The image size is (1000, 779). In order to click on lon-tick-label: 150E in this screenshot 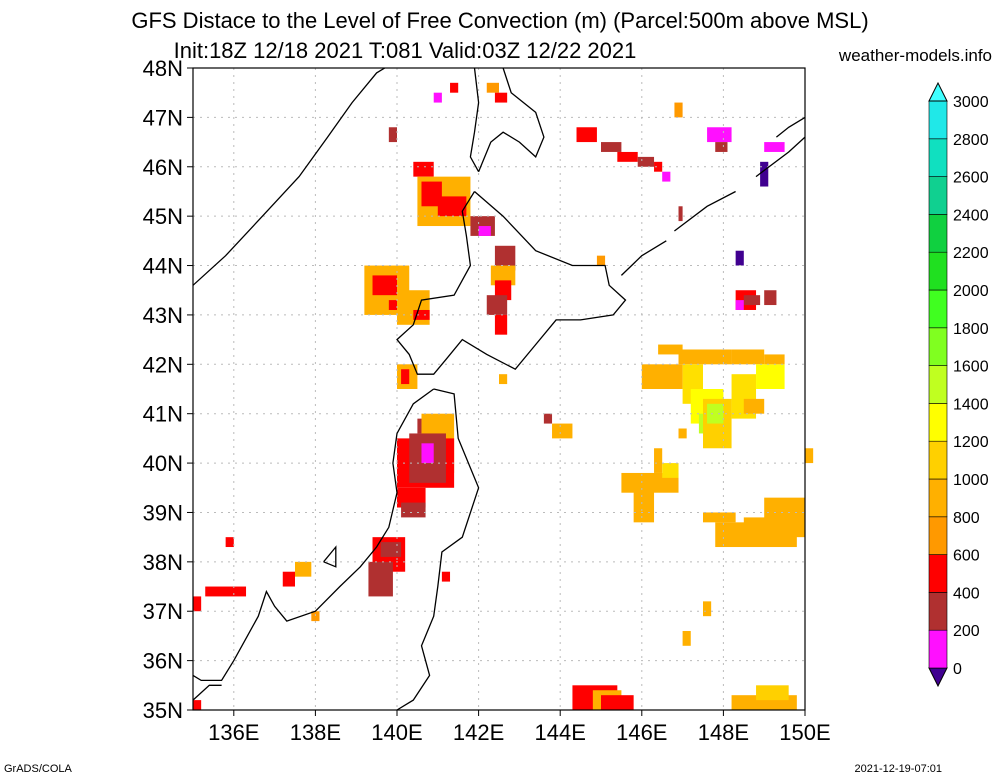, I will do `click(804, 732)`.